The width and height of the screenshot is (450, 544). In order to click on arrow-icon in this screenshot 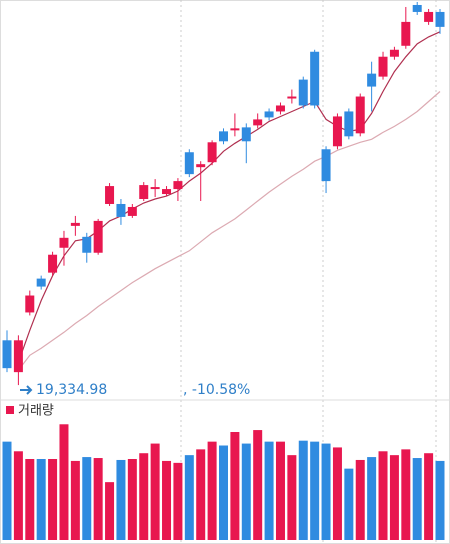, I will do `click(26, 390)`.